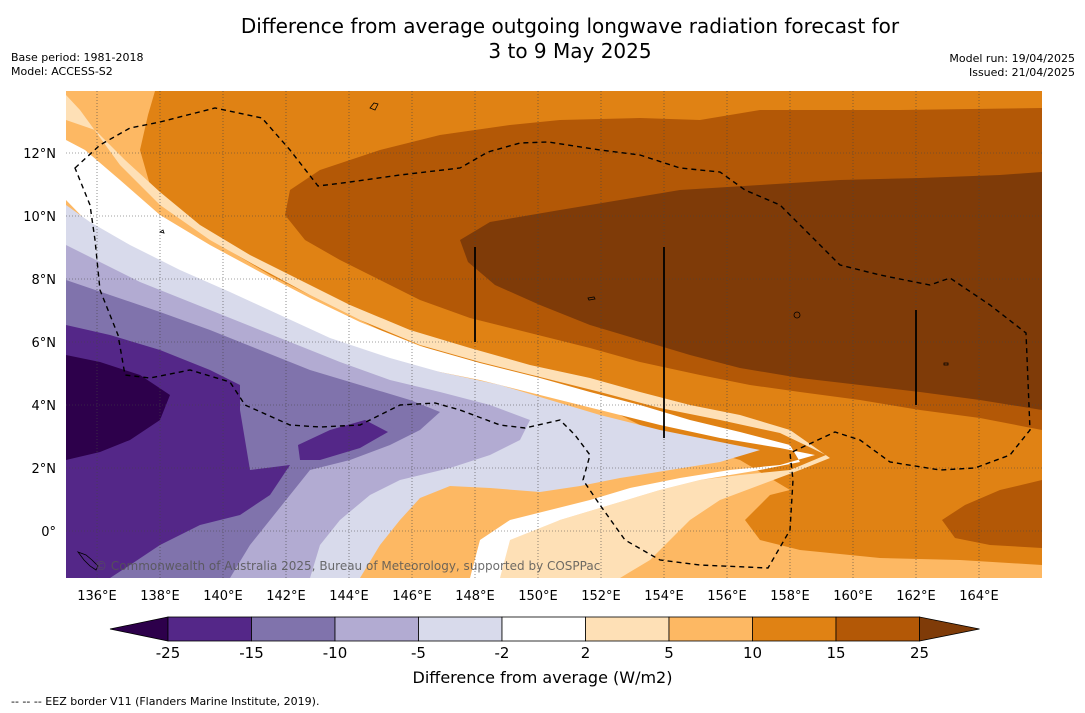 The height and width of the screenshot is (713, 1085). I want to click on x-tick: 140°E, so click(223, 596).